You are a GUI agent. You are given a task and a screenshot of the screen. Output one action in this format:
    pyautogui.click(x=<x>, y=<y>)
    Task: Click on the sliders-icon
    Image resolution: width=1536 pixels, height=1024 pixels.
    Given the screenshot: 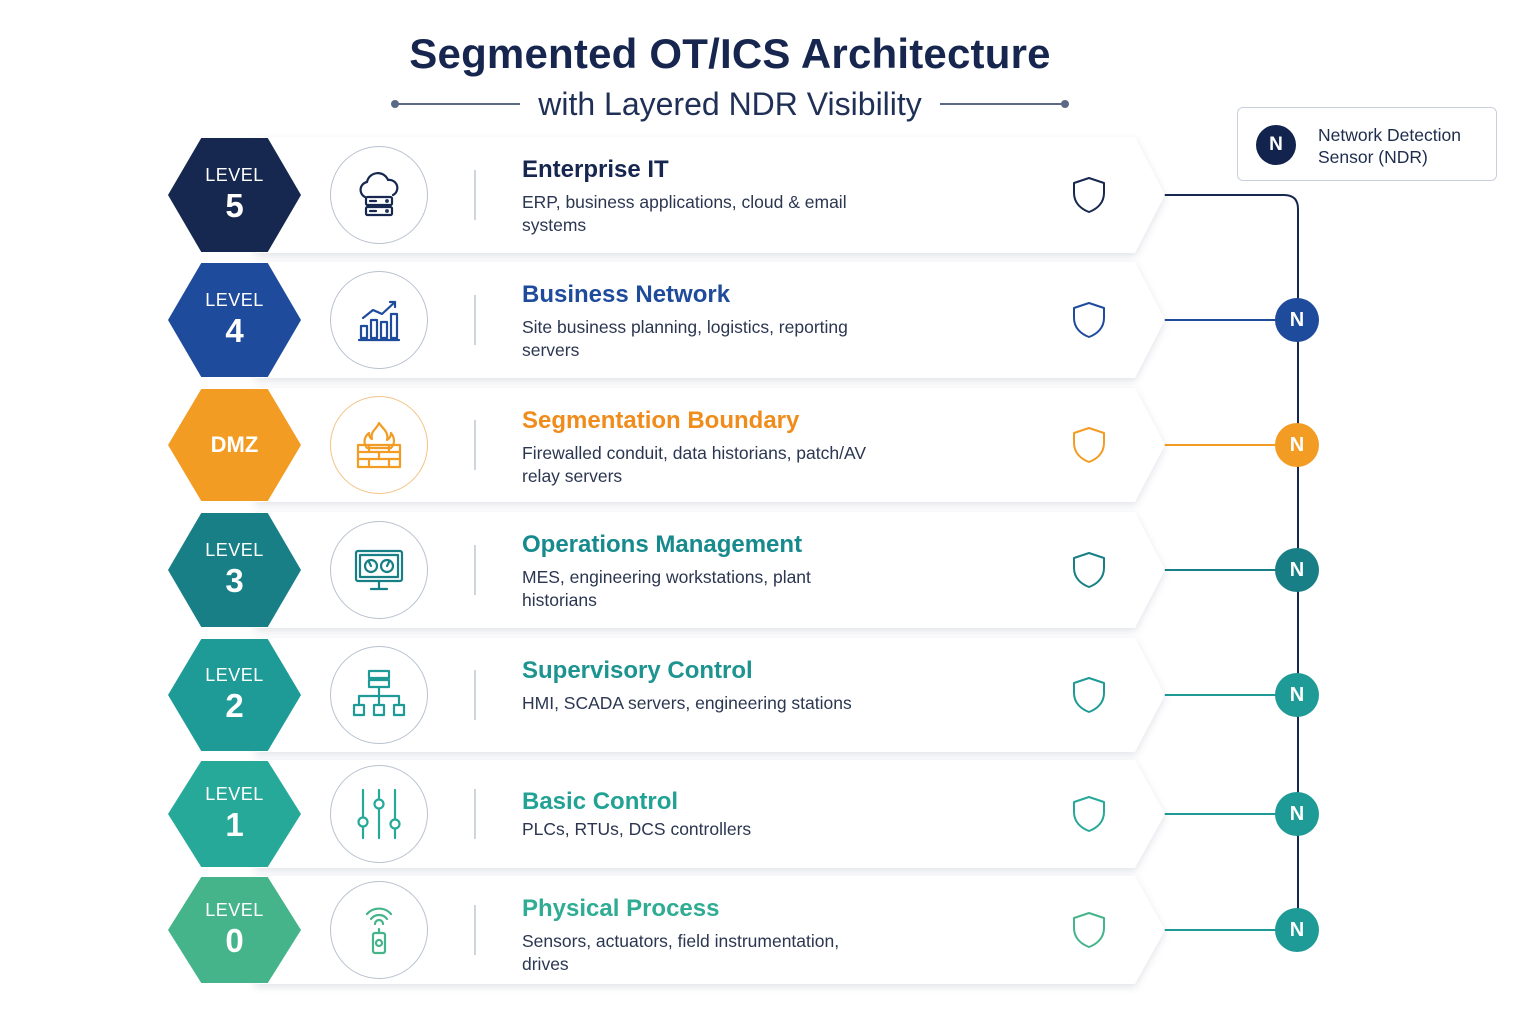 What is the action you would take?
    pyautogui.click(x=379, y=814)
    